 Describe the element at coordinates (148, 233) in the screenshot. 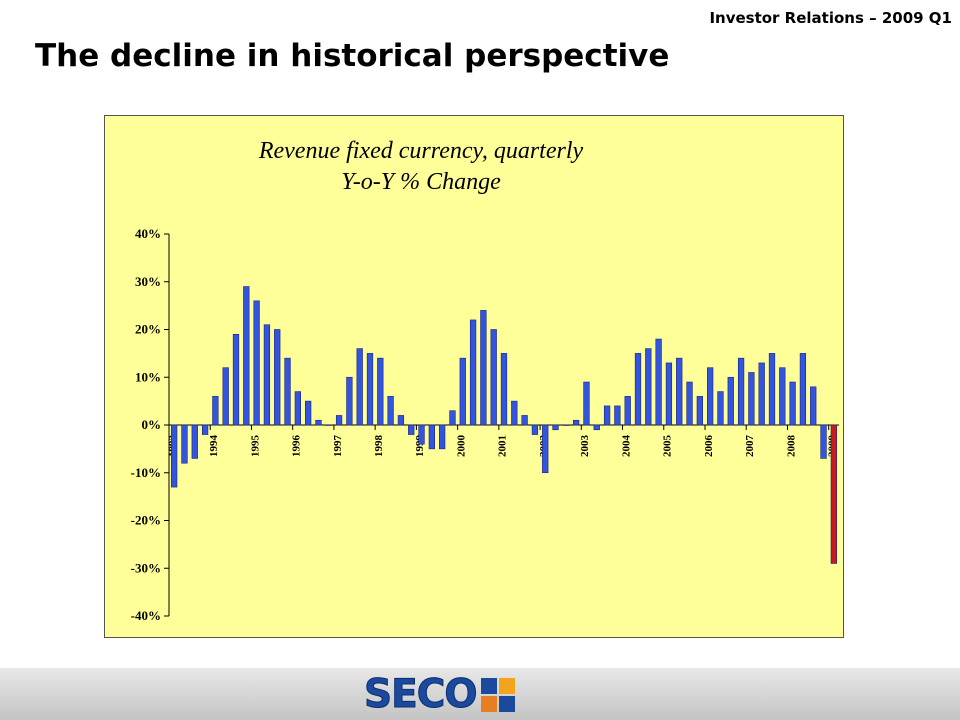

I see `y-tick-label: 40%` at that location.